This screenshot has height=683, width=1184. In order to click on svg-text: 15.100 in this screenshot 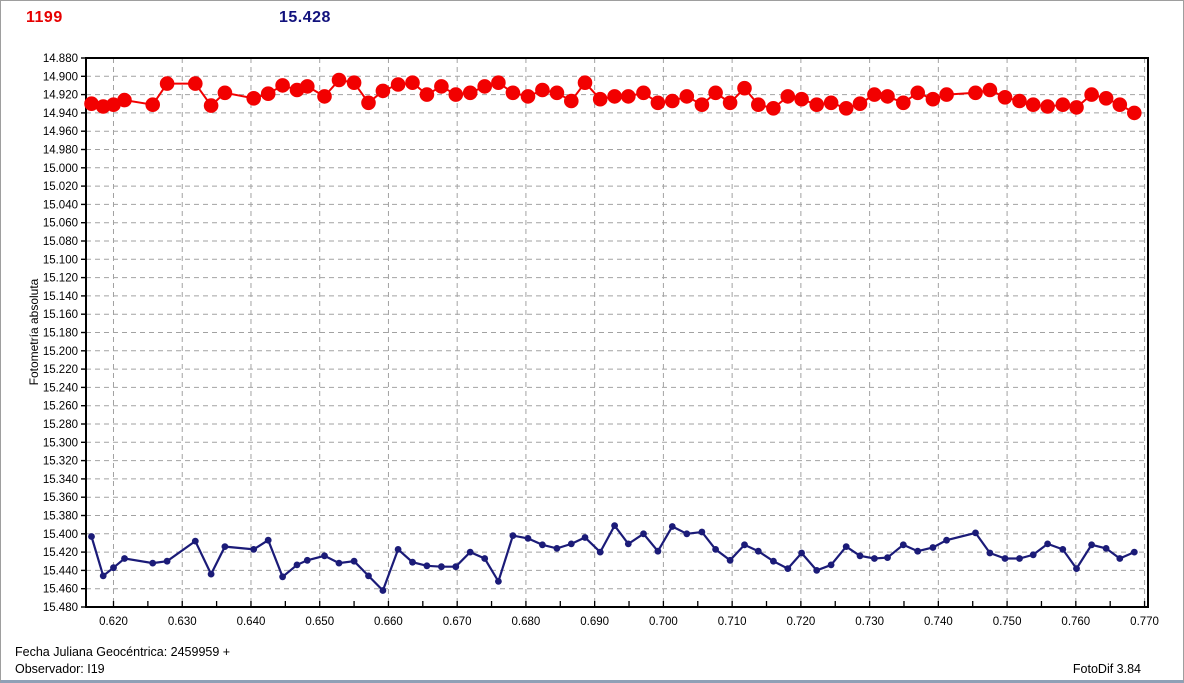, I will do `click(60, 260)`.